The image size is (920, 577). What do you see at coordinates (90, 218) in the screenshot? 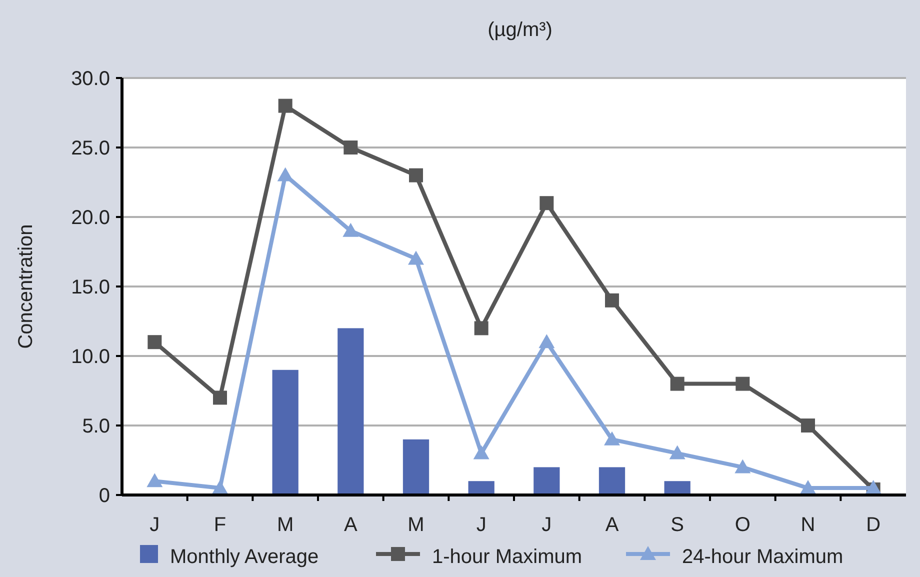
I see `y-tick-label: 20.0` at bounding box center [90, 218].